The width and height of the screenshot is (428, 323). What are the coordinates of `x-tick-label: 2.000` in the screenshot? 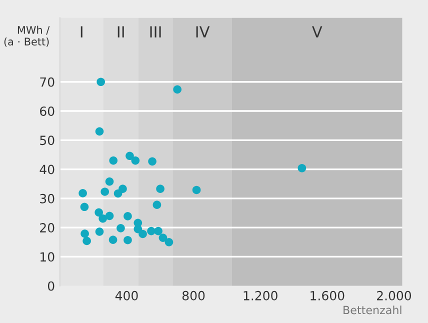 It's located at (394, 295).